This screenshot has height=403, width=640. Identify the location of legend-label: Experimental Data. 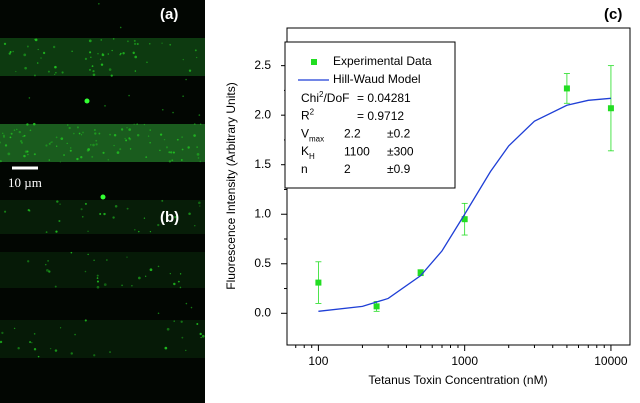
(382, 61).